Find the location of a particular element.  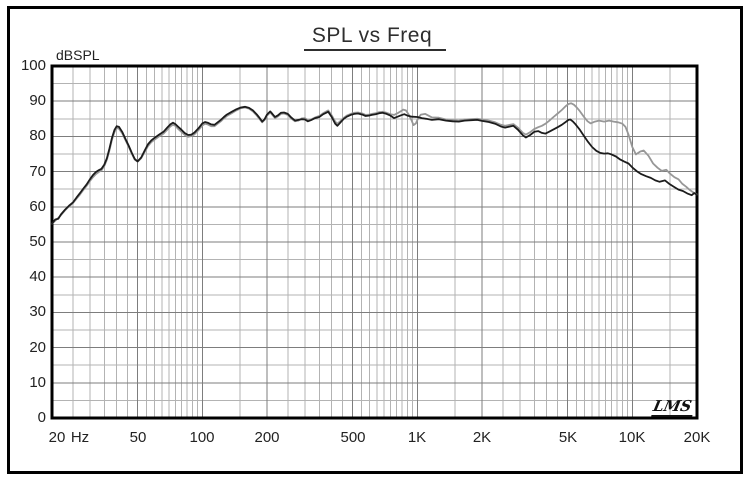

y-tick-label-0: 0 is located at coordinates (41, 417).